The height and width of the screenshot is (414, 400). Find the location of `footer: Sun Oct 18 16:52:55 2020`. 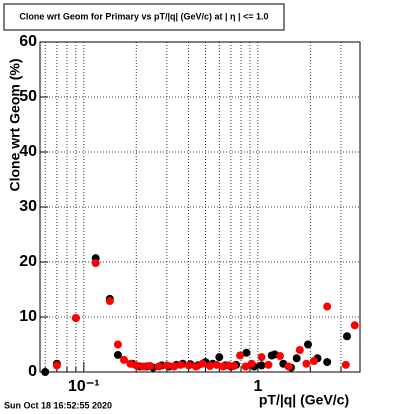

footer: Sun Oct 18 16:52:55 2020 is located at coordinates (58, 405).